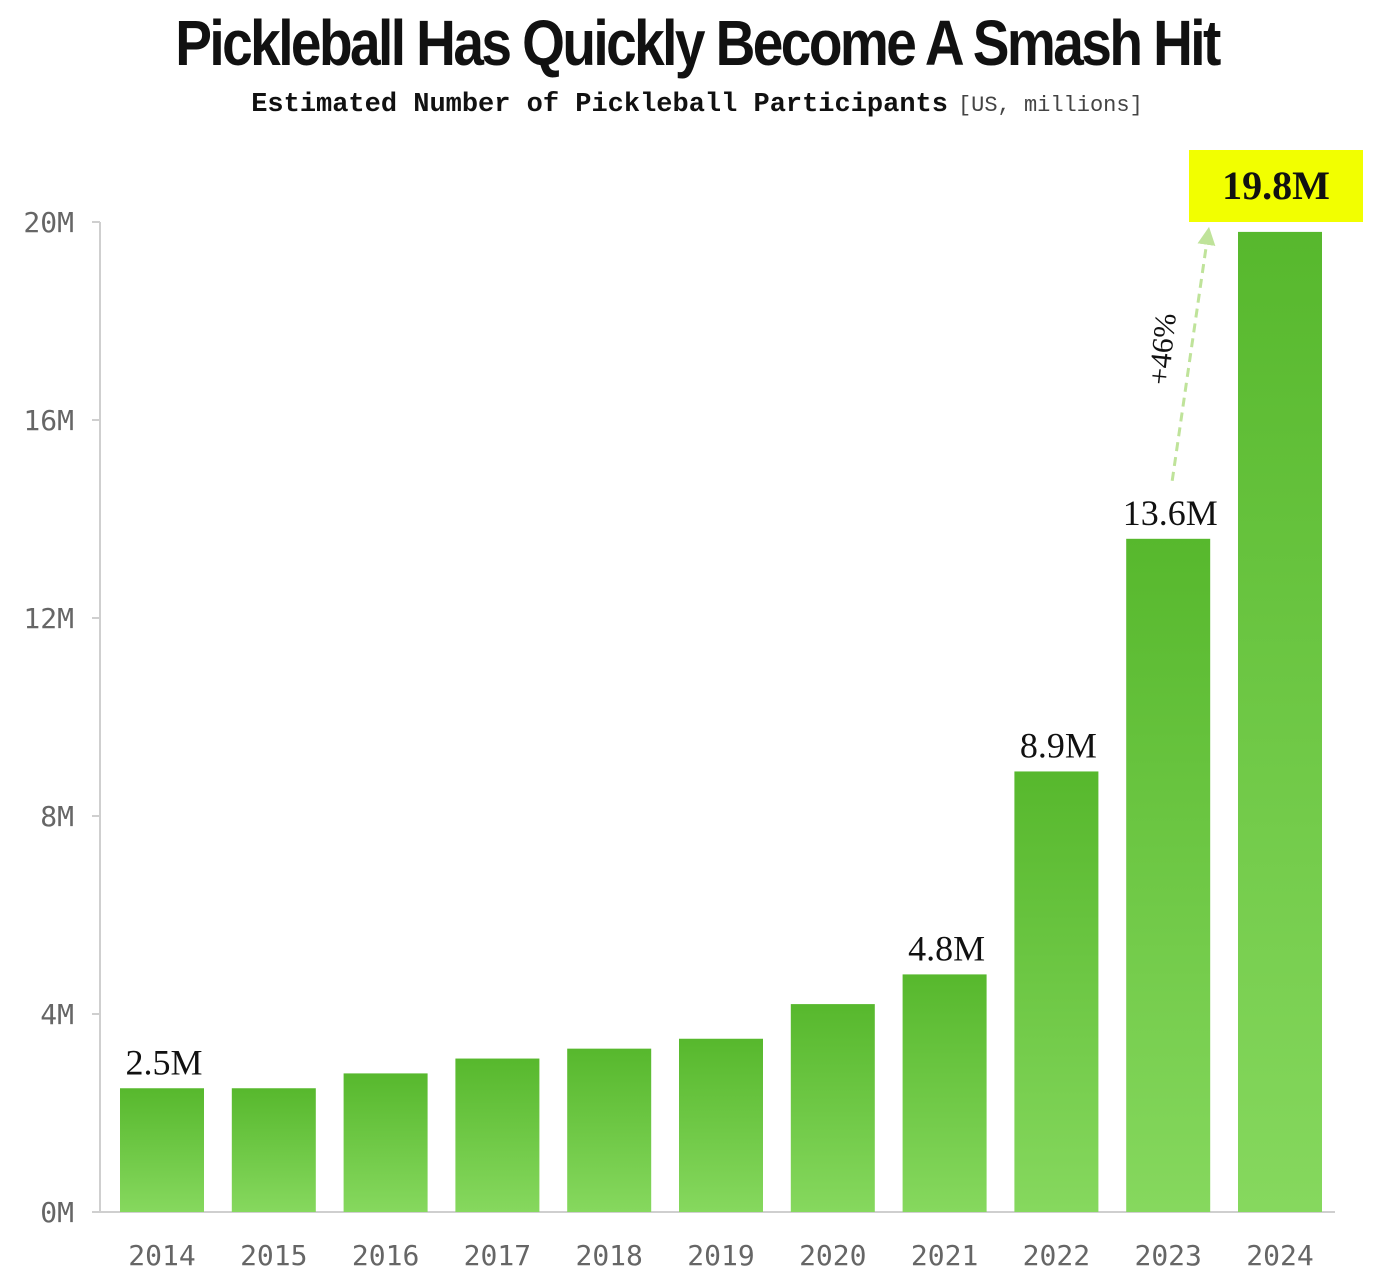  What do you see at coordinates (163, 1062) in the screenshot?
I see `data-label: 2.5M` at bounding box center [163, 1062].